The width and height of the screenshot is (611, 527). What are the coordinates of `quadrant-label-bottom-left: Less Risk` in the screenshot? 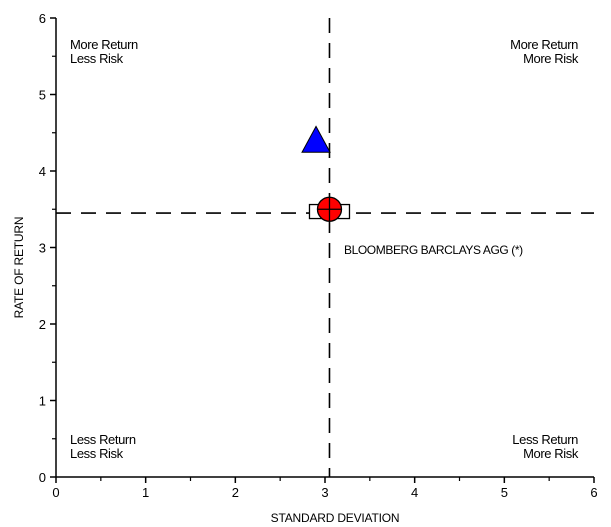 It's located at (97, 453).